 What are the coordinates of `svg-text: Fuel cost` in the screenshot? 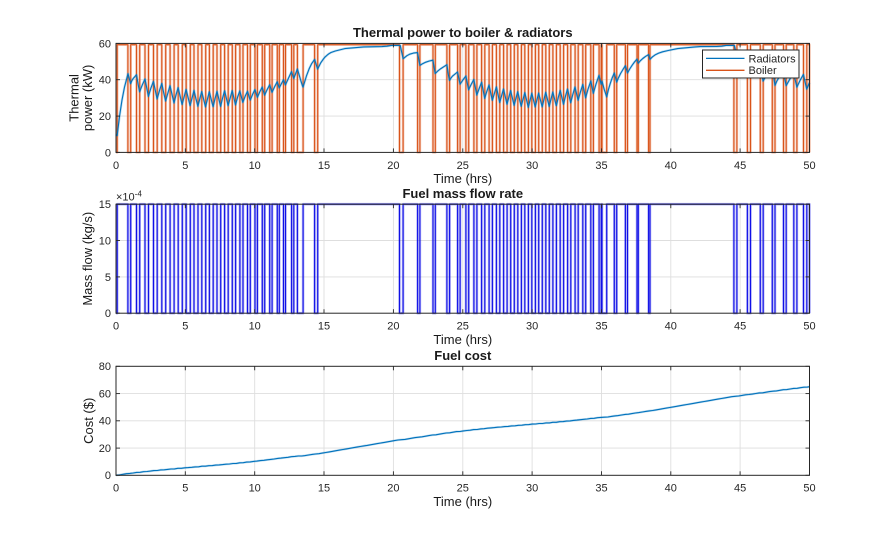 It's located at (463, 355).